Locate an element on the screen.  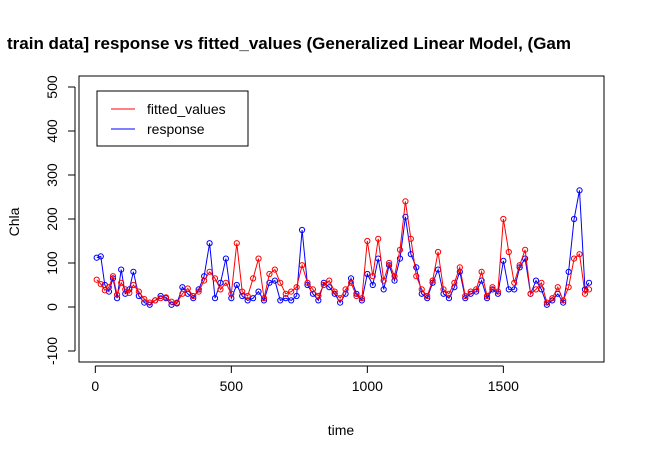
x-tick-label: 1500 is located at coordinates (503, 386).